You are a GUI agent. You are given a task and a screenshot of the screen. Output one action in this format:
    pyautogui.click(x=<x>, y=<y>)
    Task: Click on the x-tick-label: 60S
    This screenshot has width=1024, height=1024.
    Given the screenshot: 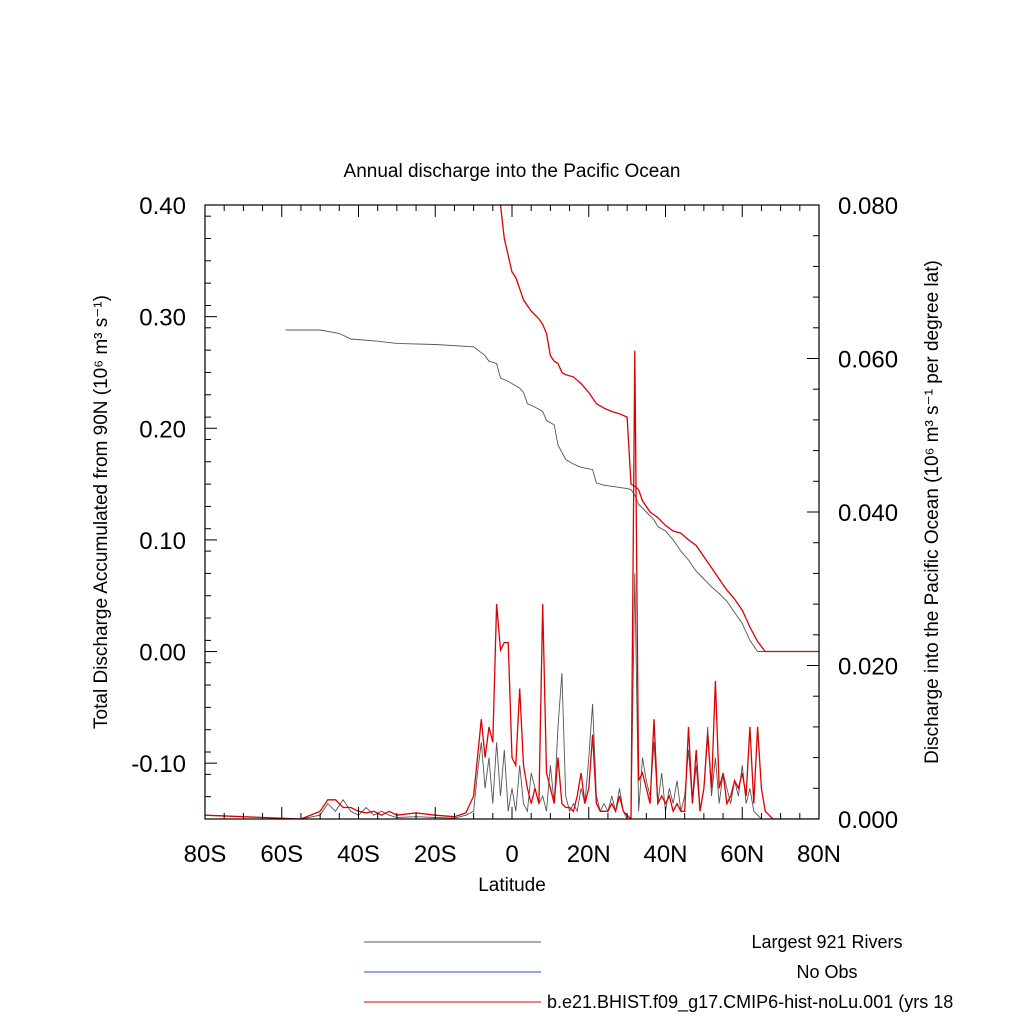 What is the action you would take?
    pyautogui.click(x=281, y=854)
    